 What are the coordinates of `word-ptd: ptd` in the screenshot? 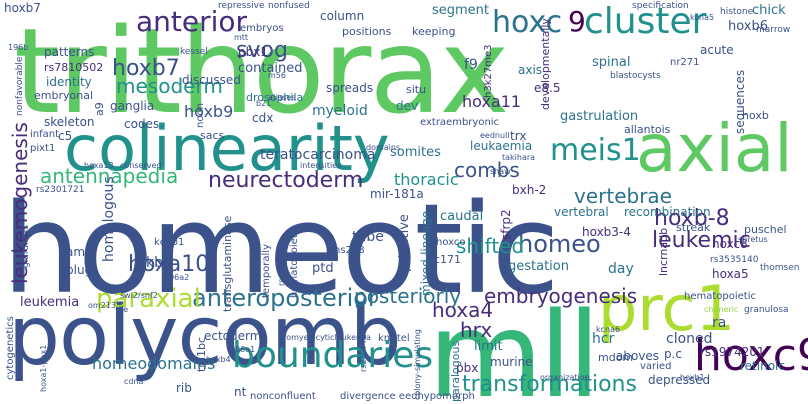 It's located at (323, 268).